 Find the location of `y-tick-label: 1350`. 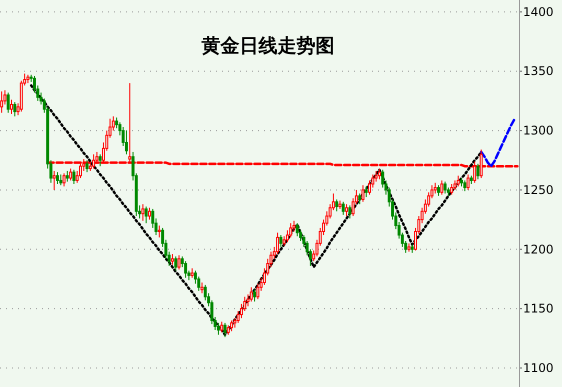

y-tick-label: 1350 is located at coordinates (538, 71).